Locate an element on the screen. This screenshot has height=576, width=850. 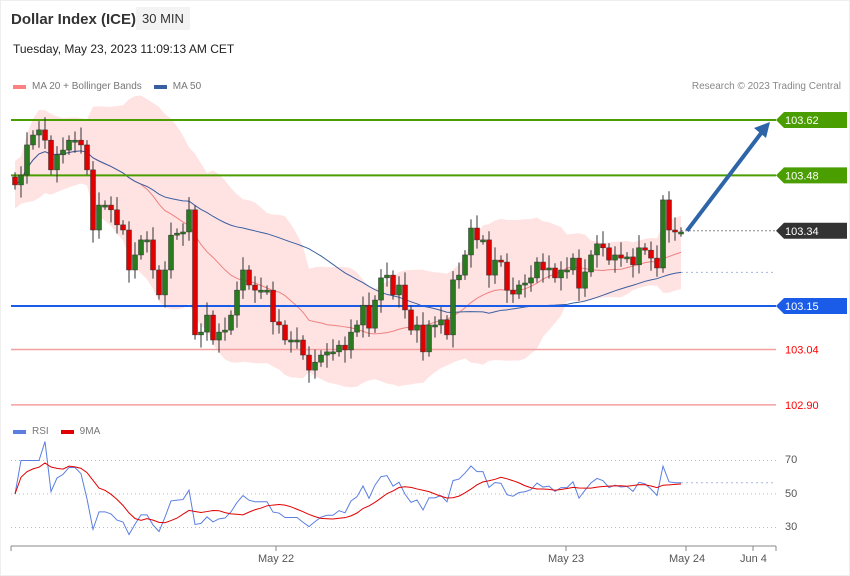
credit: Research © 2023 Trading Central is located at coordinates (766, 86).